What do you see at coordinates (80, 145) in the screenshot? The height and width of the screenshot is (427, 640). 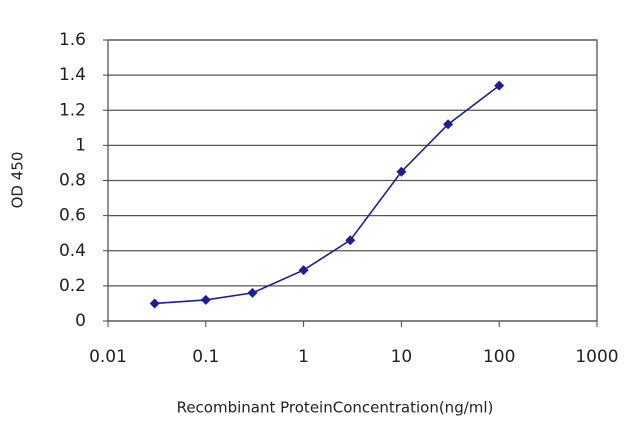 I see `y-tick-label: 1` at bounding box center [80, 145].